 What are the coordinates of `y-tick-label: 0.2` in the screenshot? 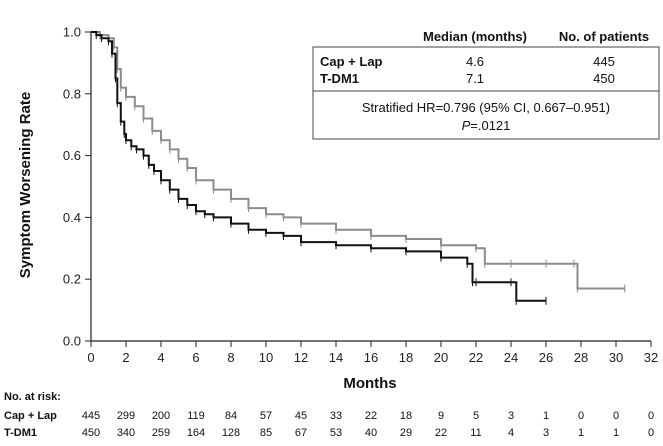 It's located at (72, 279).